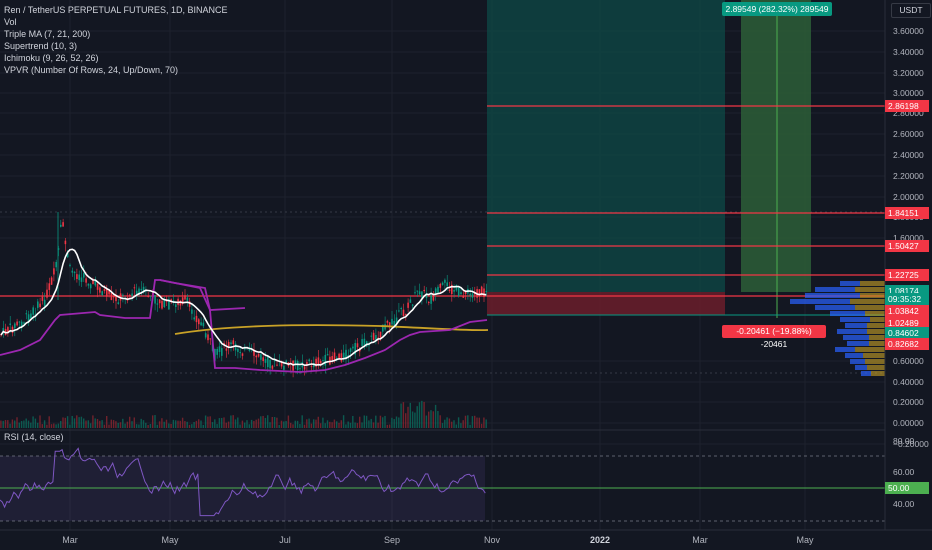  Describe the element at coordinates (34, 437) in the screenshot. I see `rsi-legend: RSI (14, close)` at that location.